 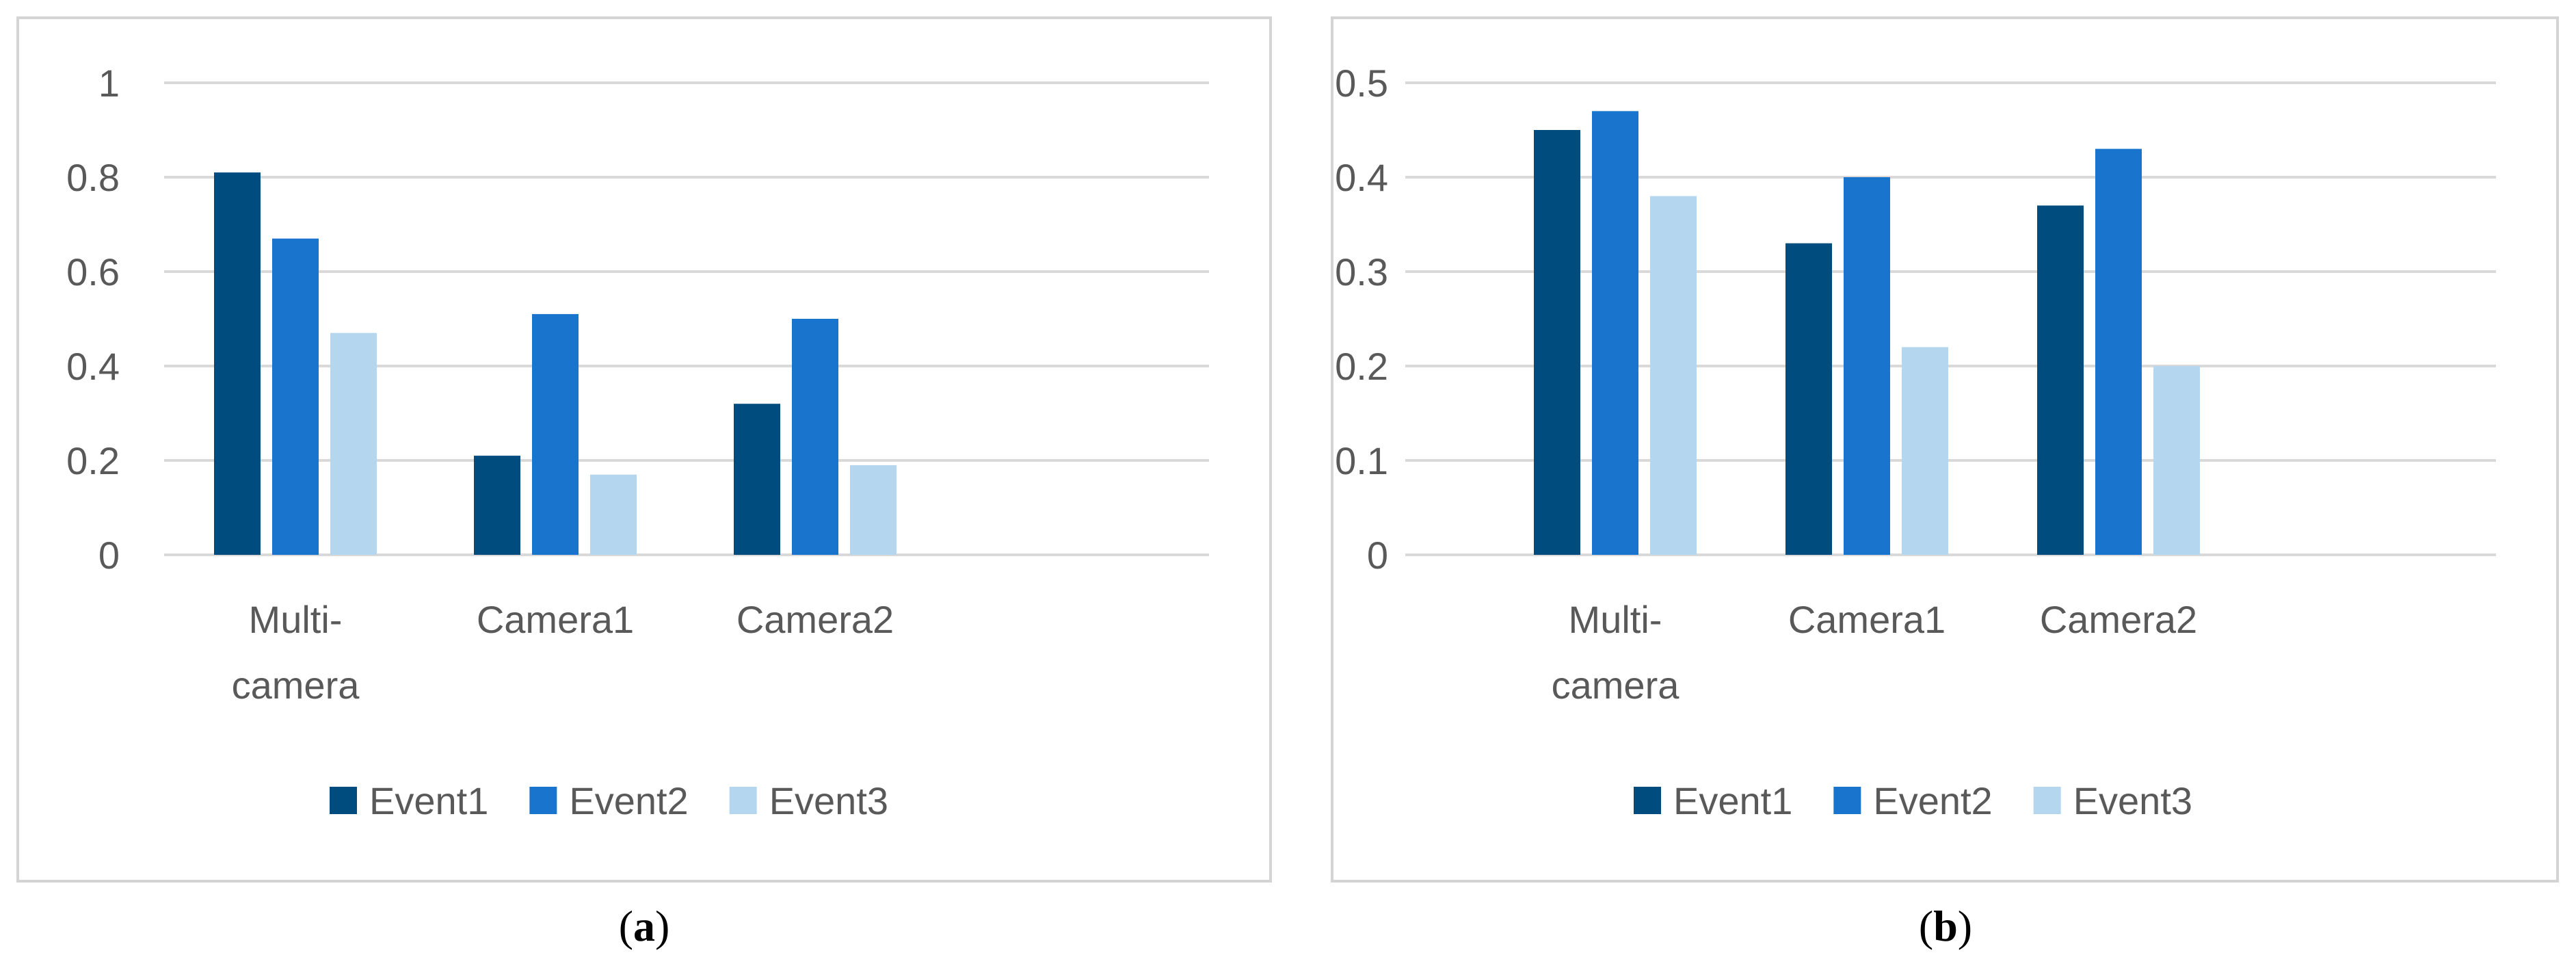 I want to click on panel-a-bar-event2-camera1, so click(x=555, y=434).